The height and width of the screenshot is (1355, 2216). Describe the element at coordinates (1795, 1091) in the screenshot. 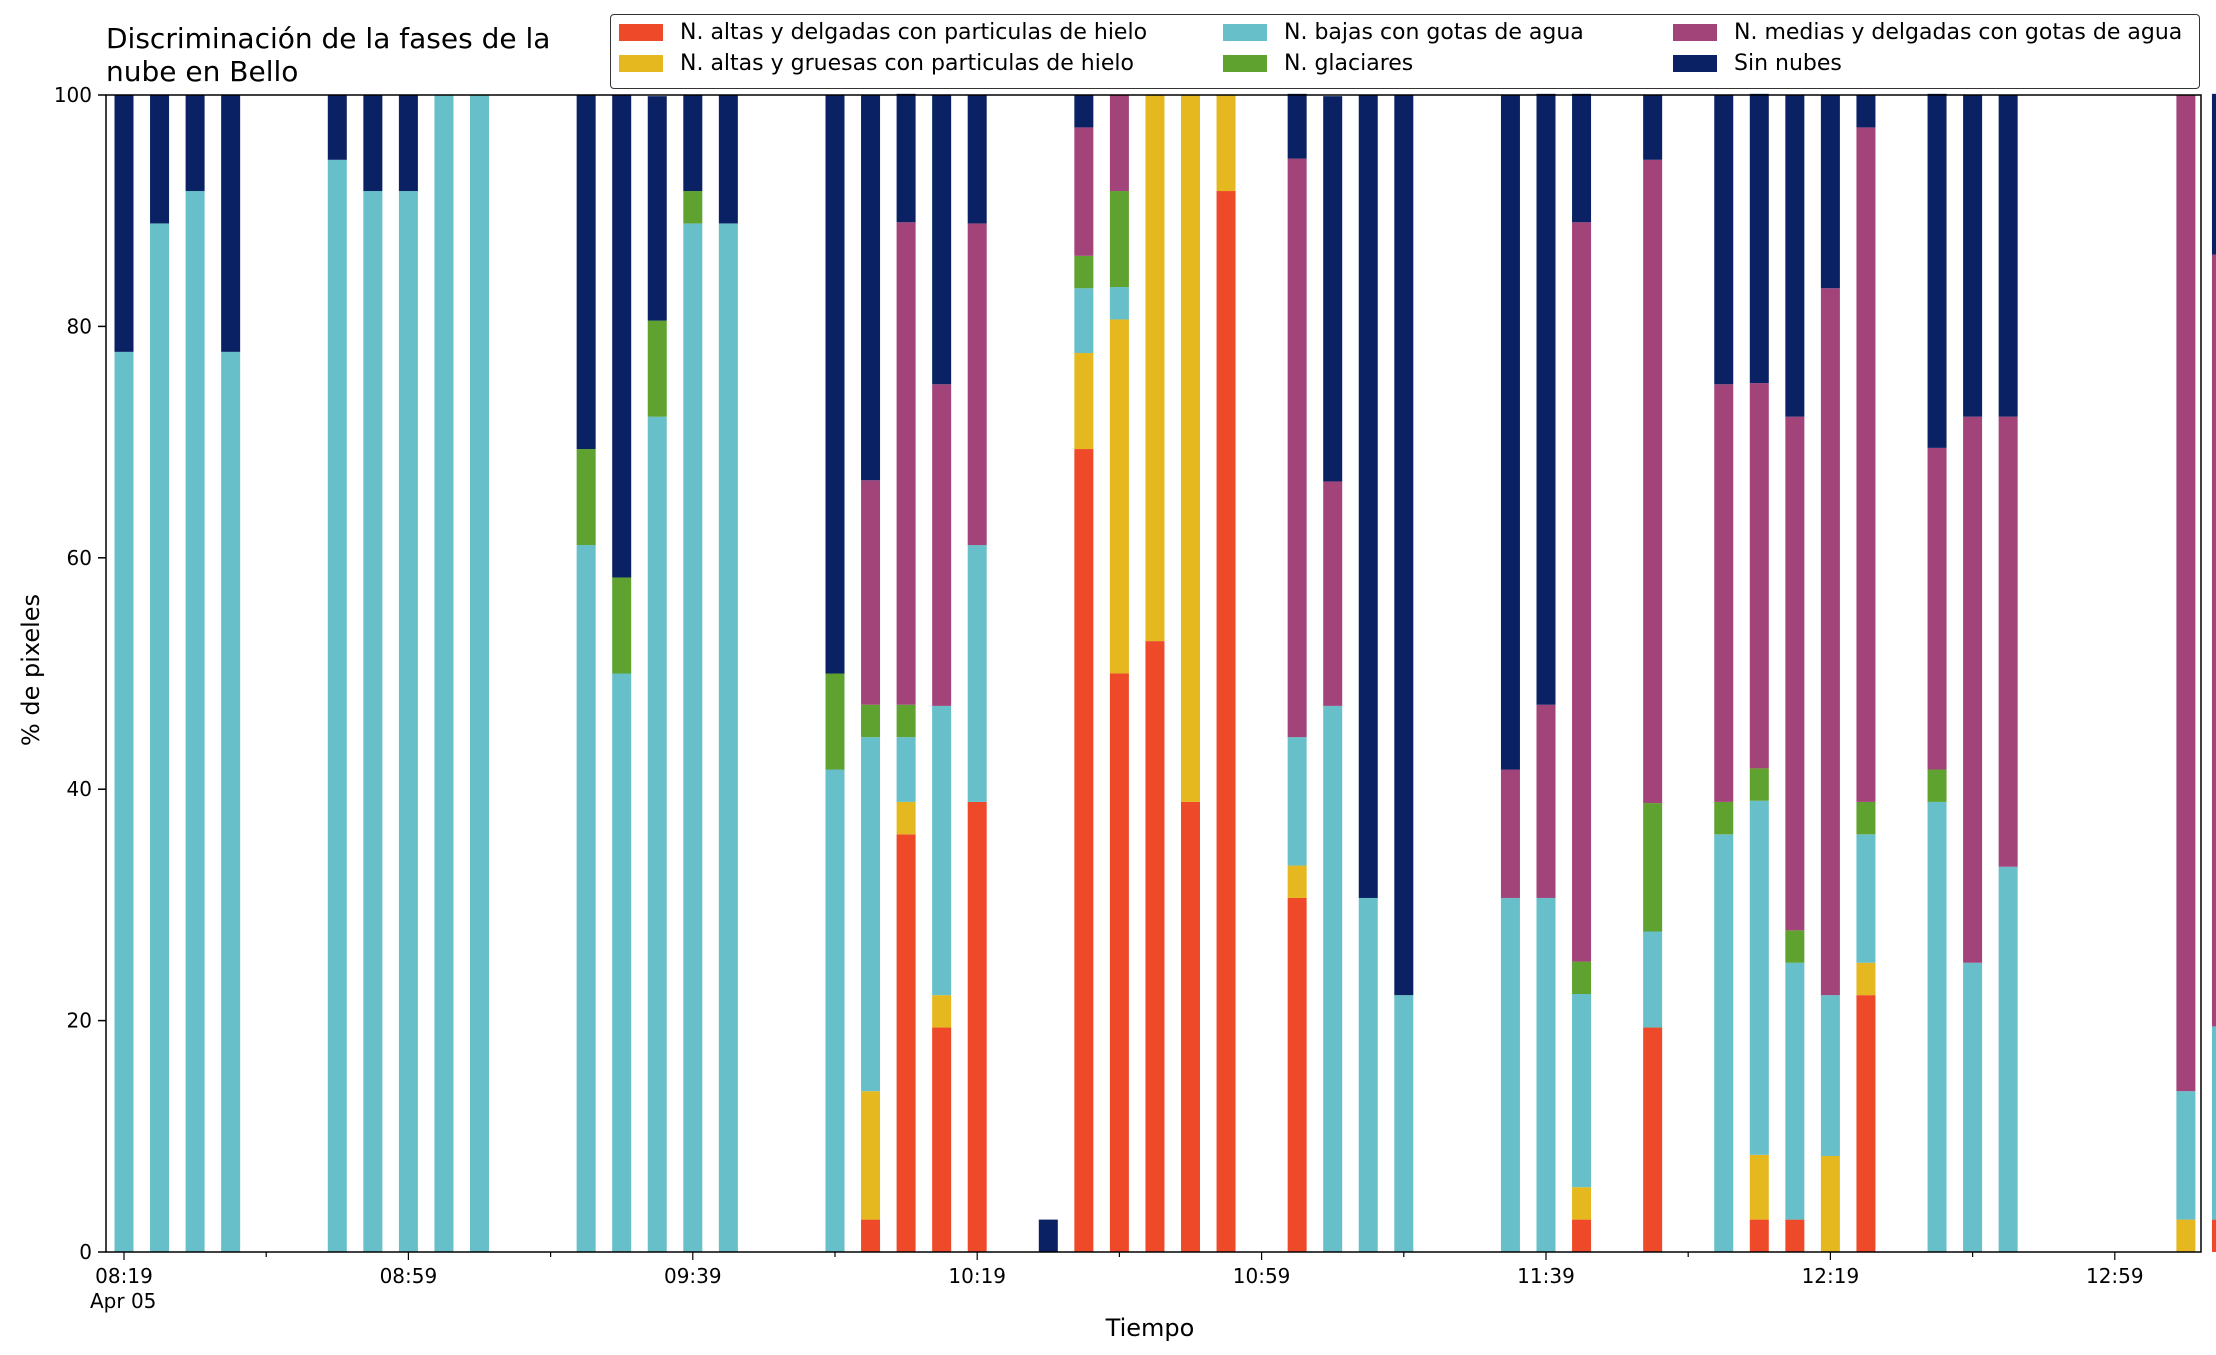

I see `bar-segment-s2-slot47` at that location.